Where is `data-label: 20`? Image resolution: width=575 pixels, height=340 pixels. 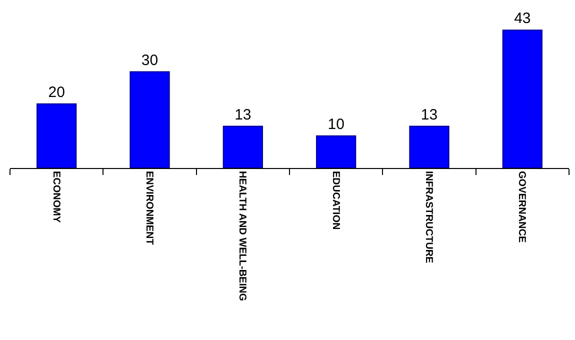
data-label: 20 is located at coordinates (56, 92).